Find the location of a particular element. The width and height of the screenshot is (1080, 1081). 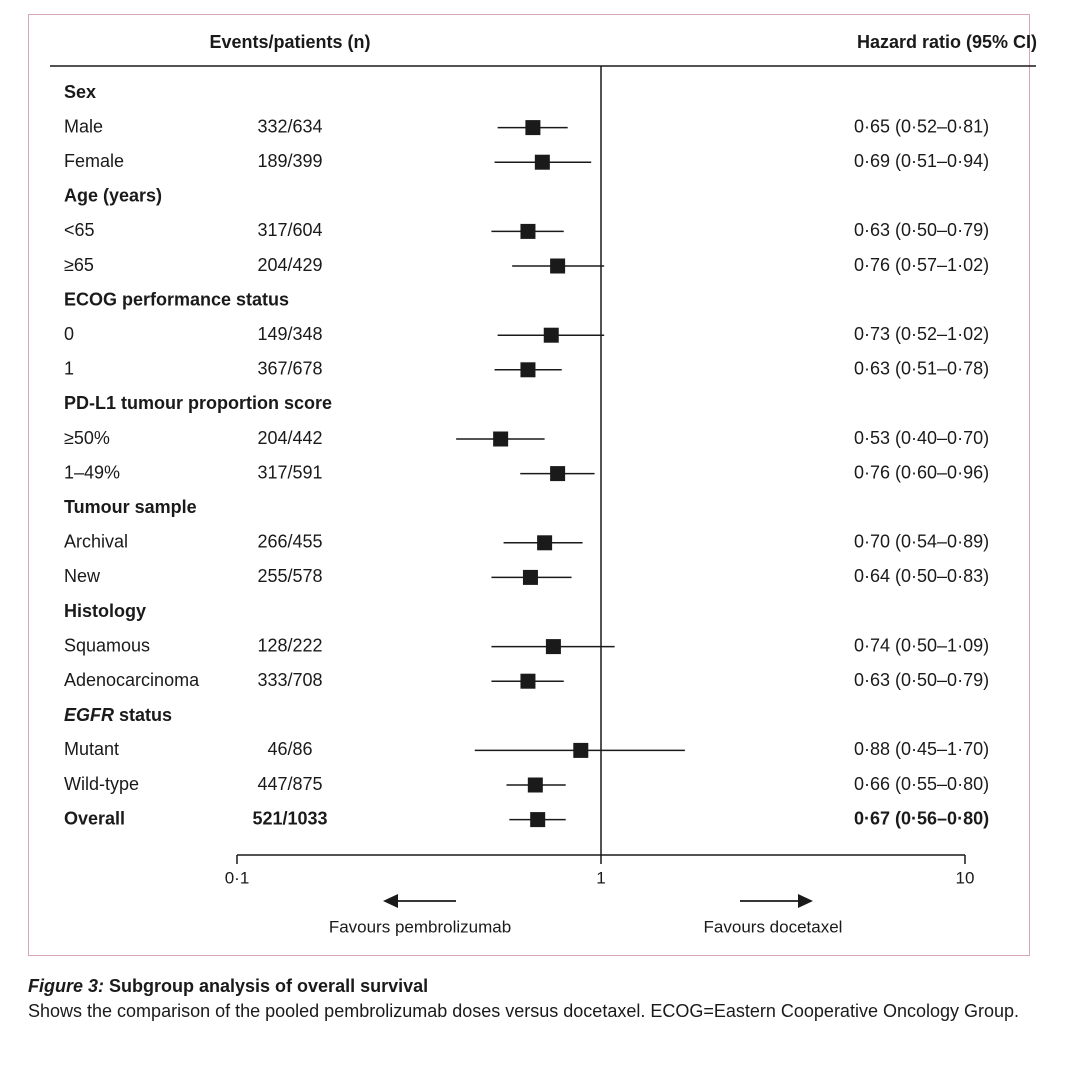

subgroup-label: Mutant is located at coordinates (91, 749).